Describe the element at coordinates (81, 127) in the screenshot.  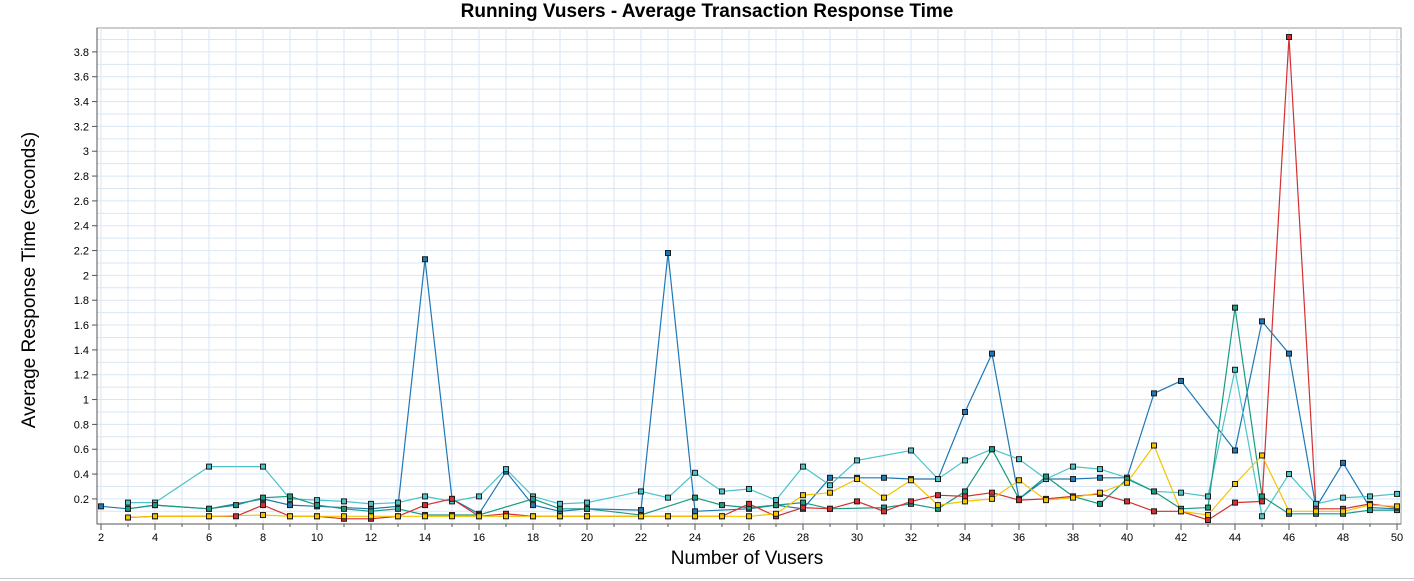
I see `y-tick-label: 3.2` at that location.